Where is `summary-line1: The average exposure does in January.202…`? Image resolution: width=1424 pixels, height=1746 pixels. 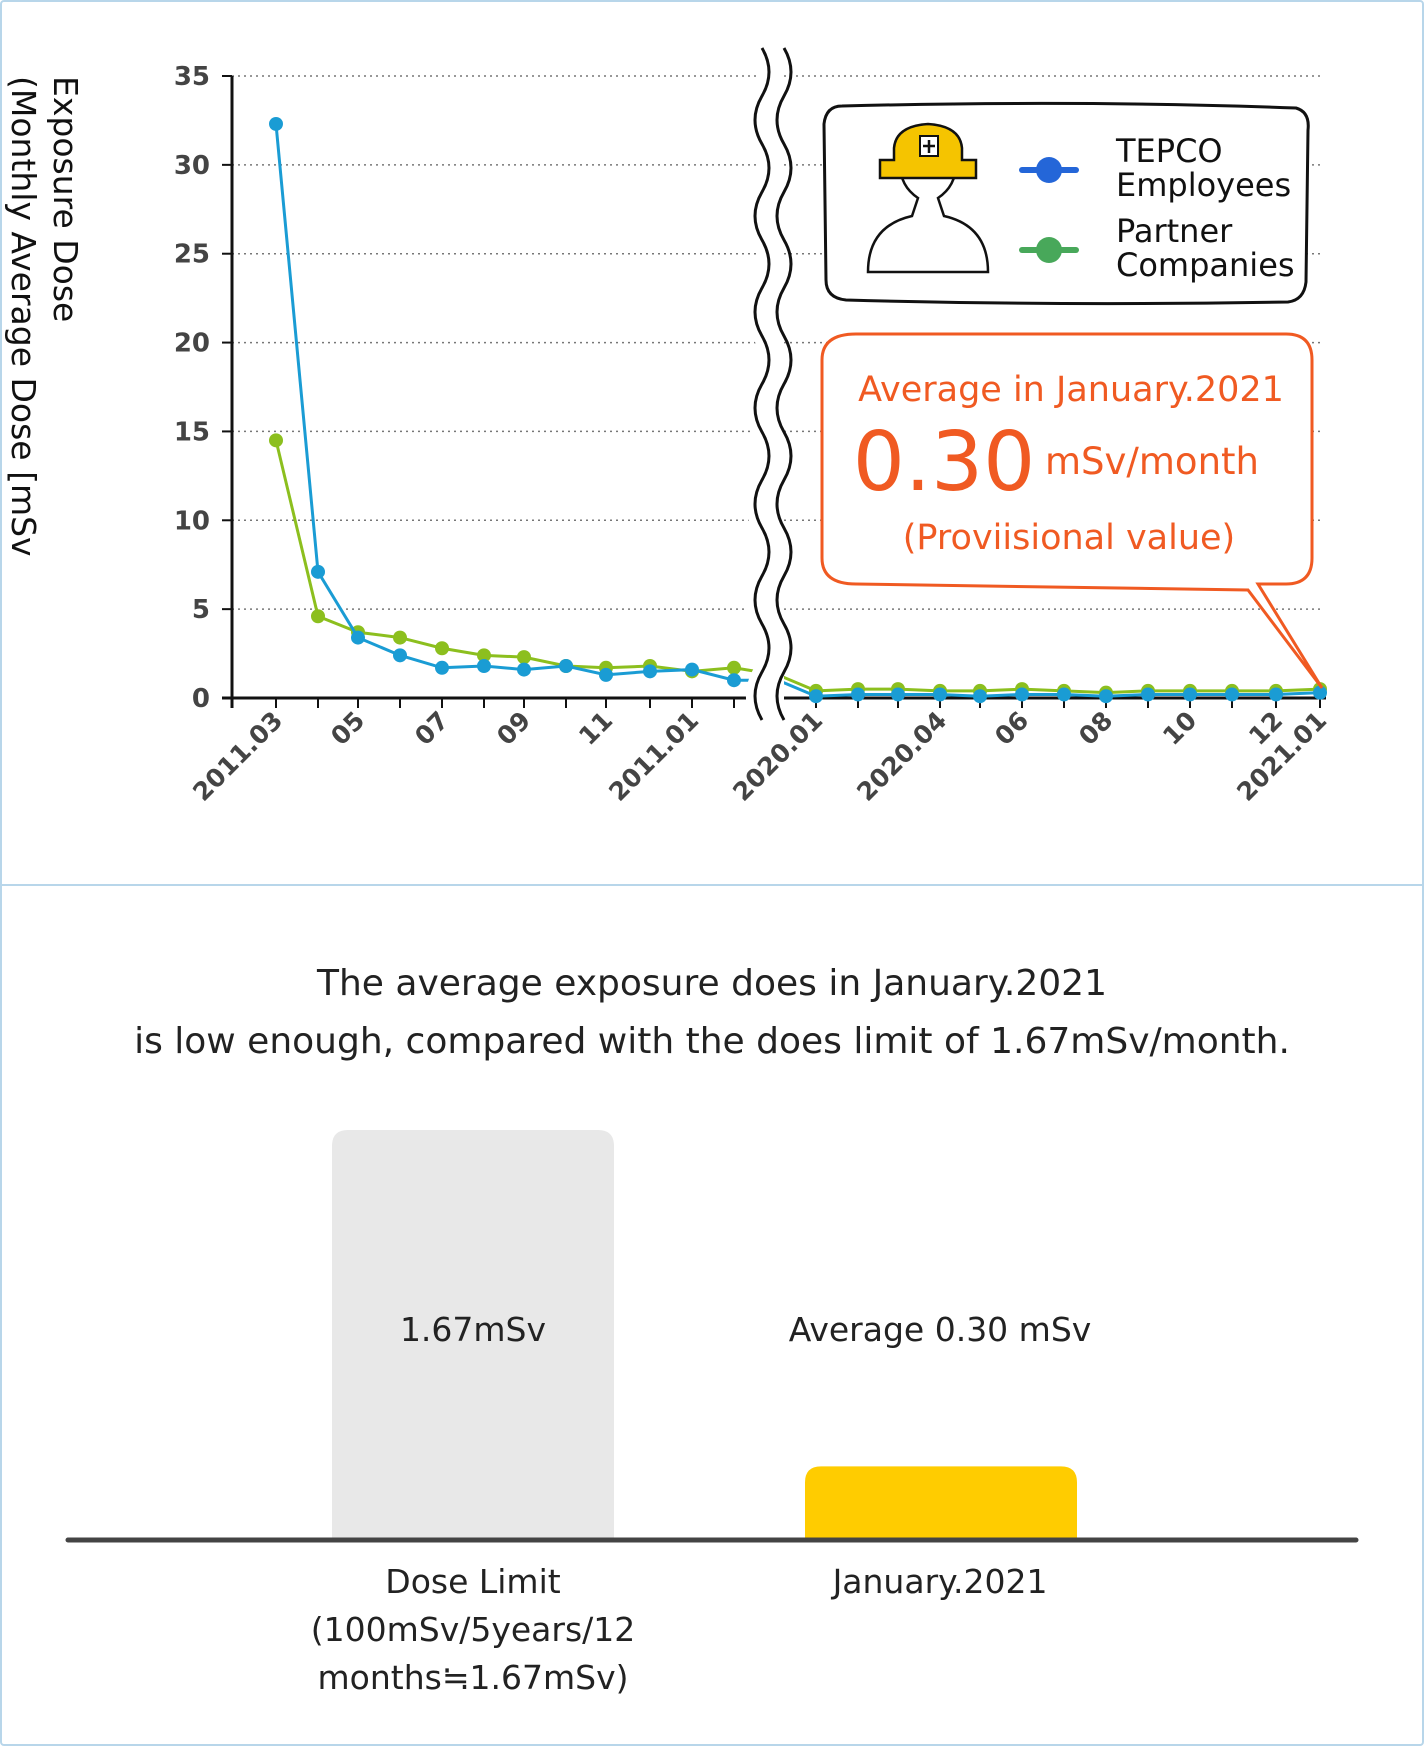 summary-line1: The average exposure does in January.202… is located at coordinates (712, 983).